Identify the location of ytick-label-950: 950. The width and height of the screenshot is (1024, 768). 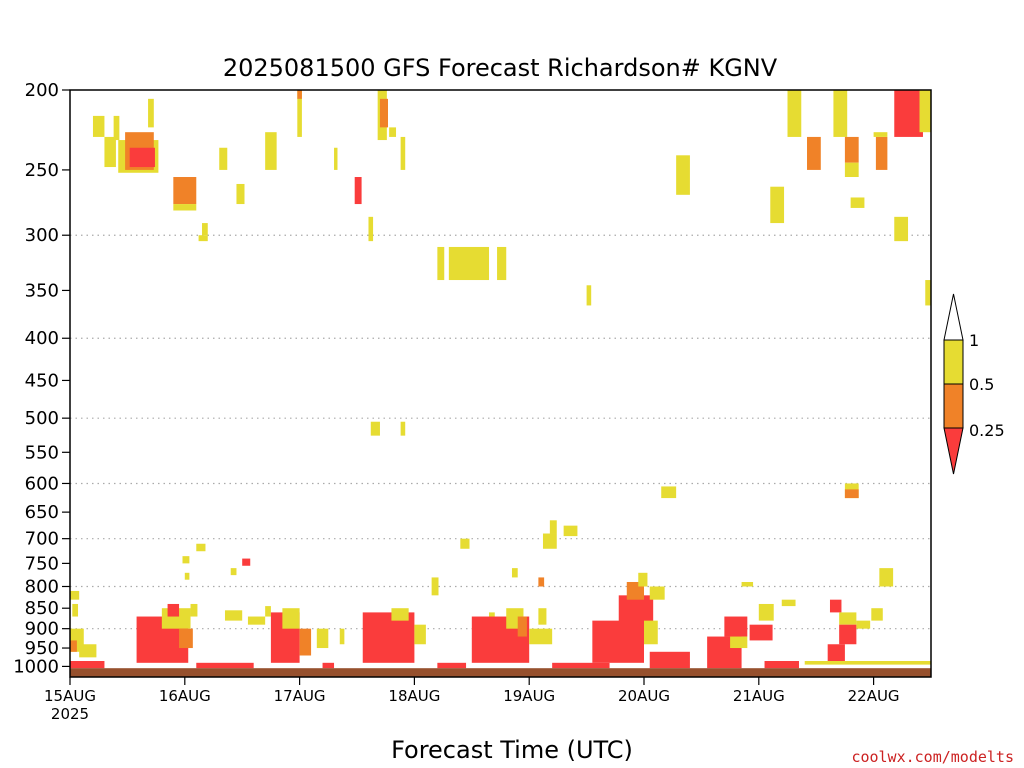
(42, 648).